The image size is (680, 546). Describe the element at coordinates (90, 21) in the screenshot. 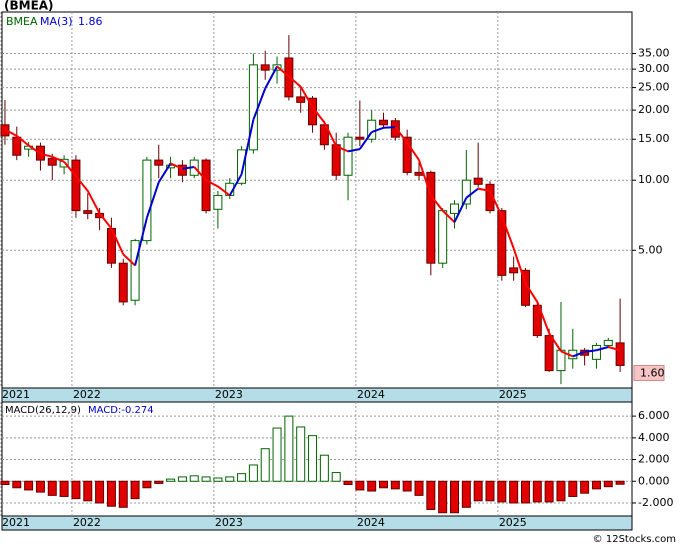

I see `legend-ma-value: 1.86` at that location.